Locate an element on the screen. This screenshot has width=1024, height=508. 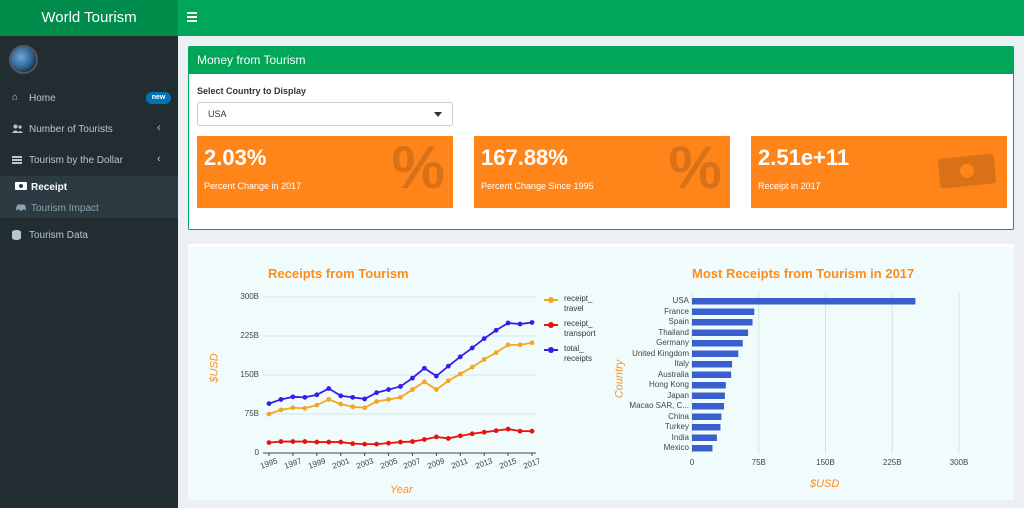
sidebar-item-label: Home is located at coordinates (42, 98).